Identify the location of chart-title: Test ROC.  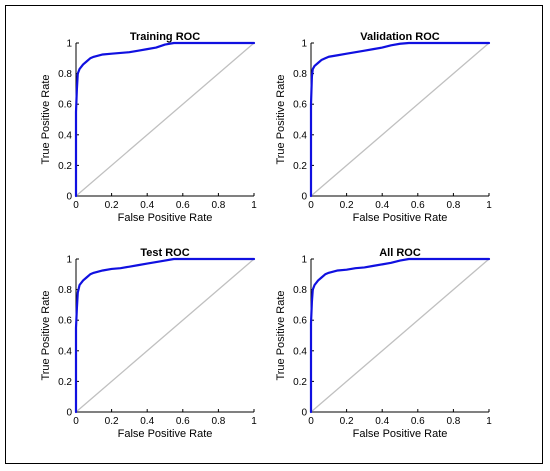
(164, 253).